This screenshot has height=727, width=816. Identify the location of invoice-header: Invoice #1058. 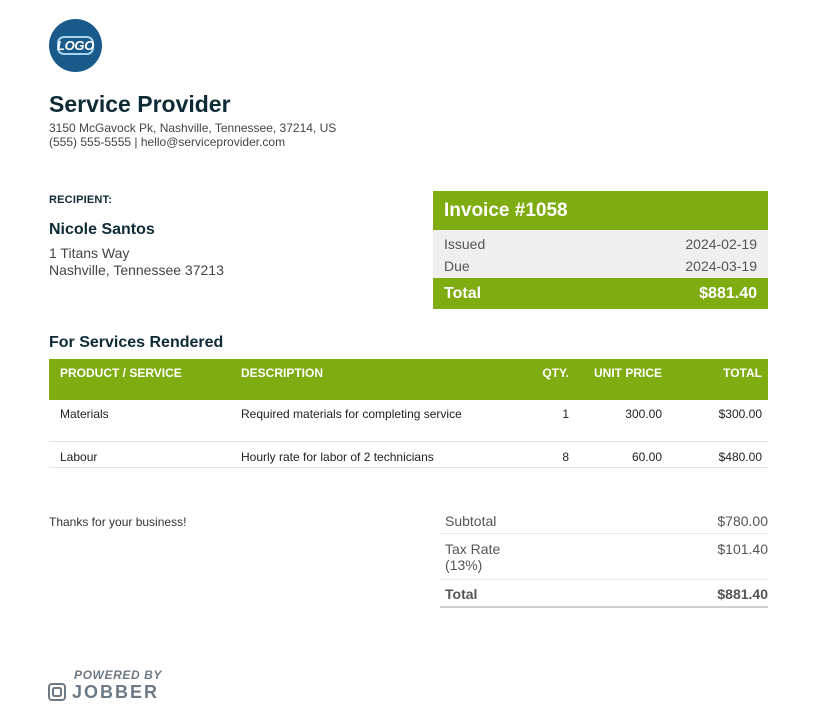
(600, 210).